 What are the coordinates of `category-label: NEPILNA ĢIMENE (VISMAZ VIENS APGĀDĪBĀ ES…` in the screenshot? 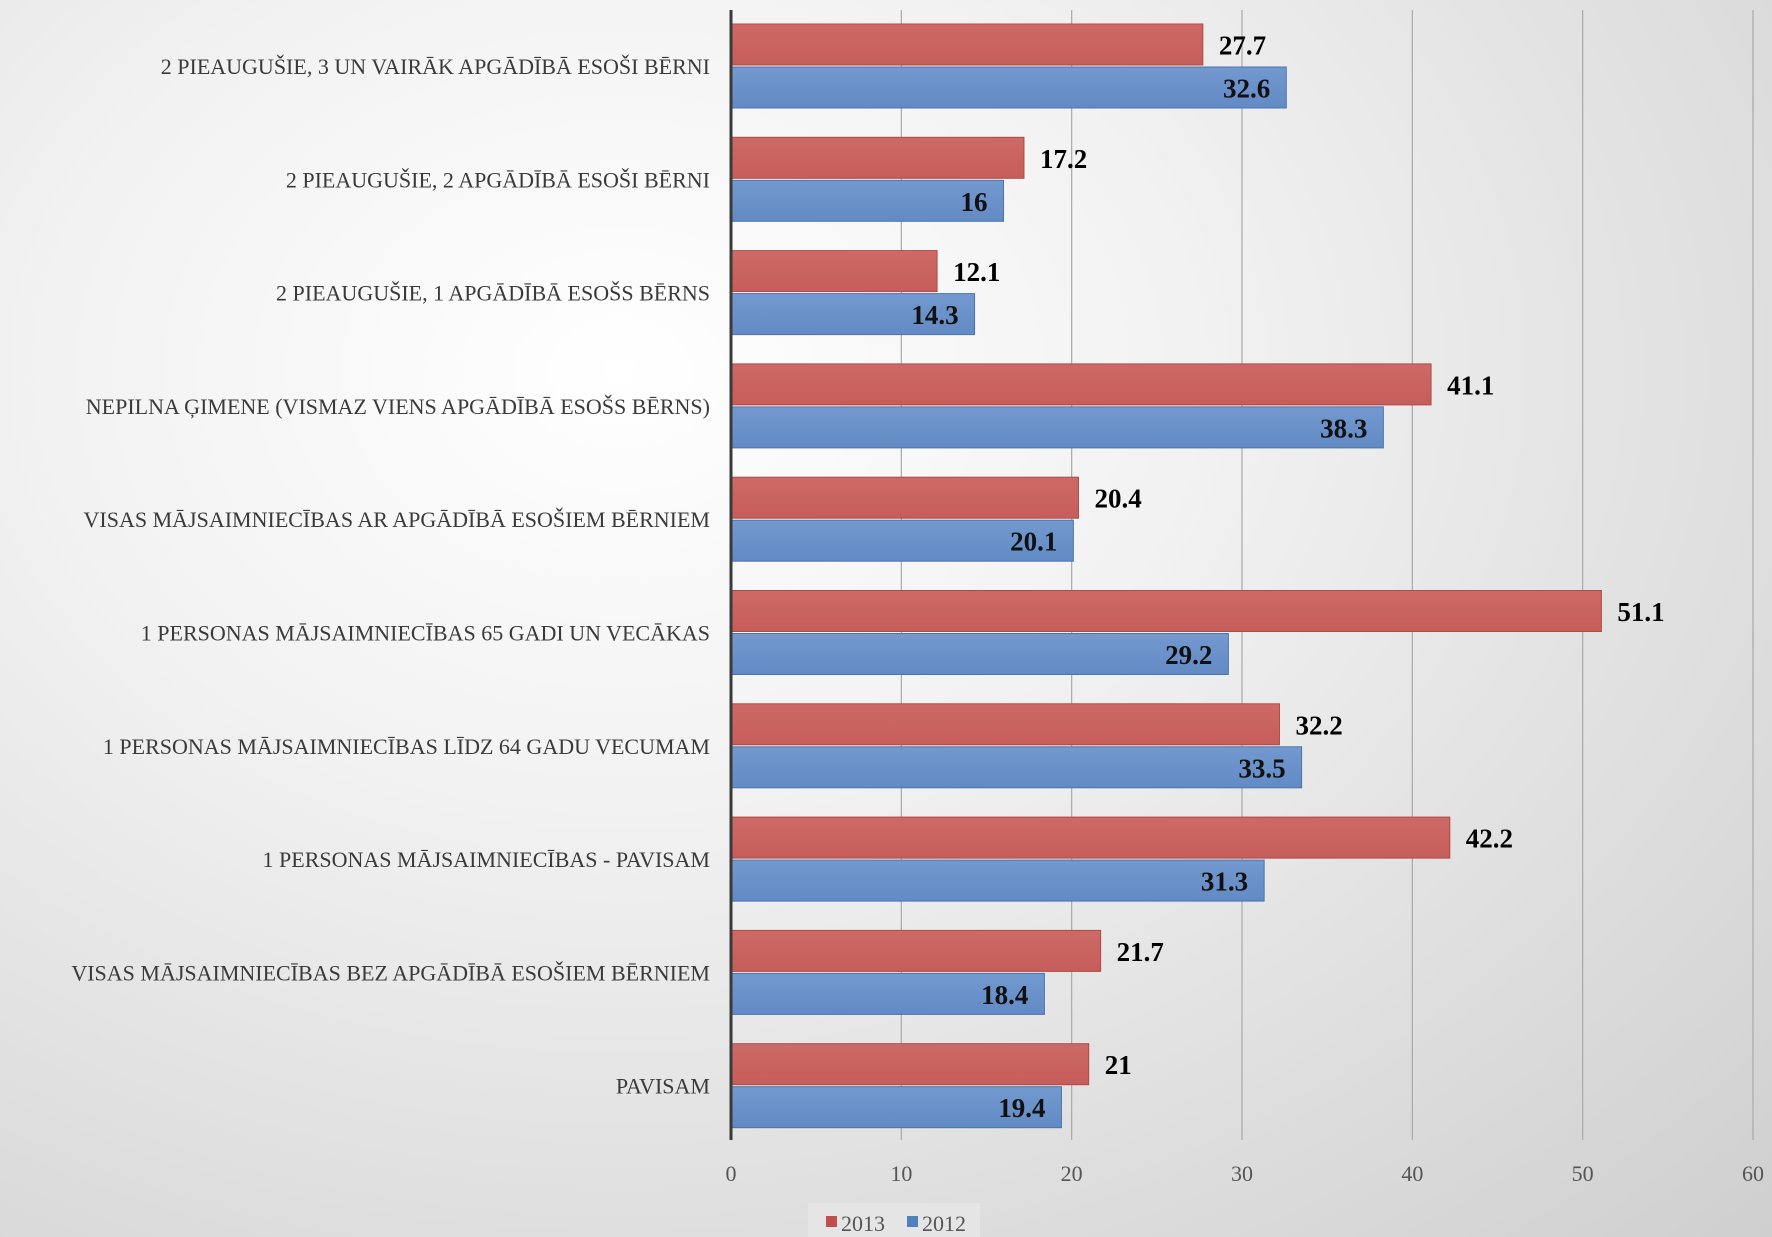 It's located at (398, 406).